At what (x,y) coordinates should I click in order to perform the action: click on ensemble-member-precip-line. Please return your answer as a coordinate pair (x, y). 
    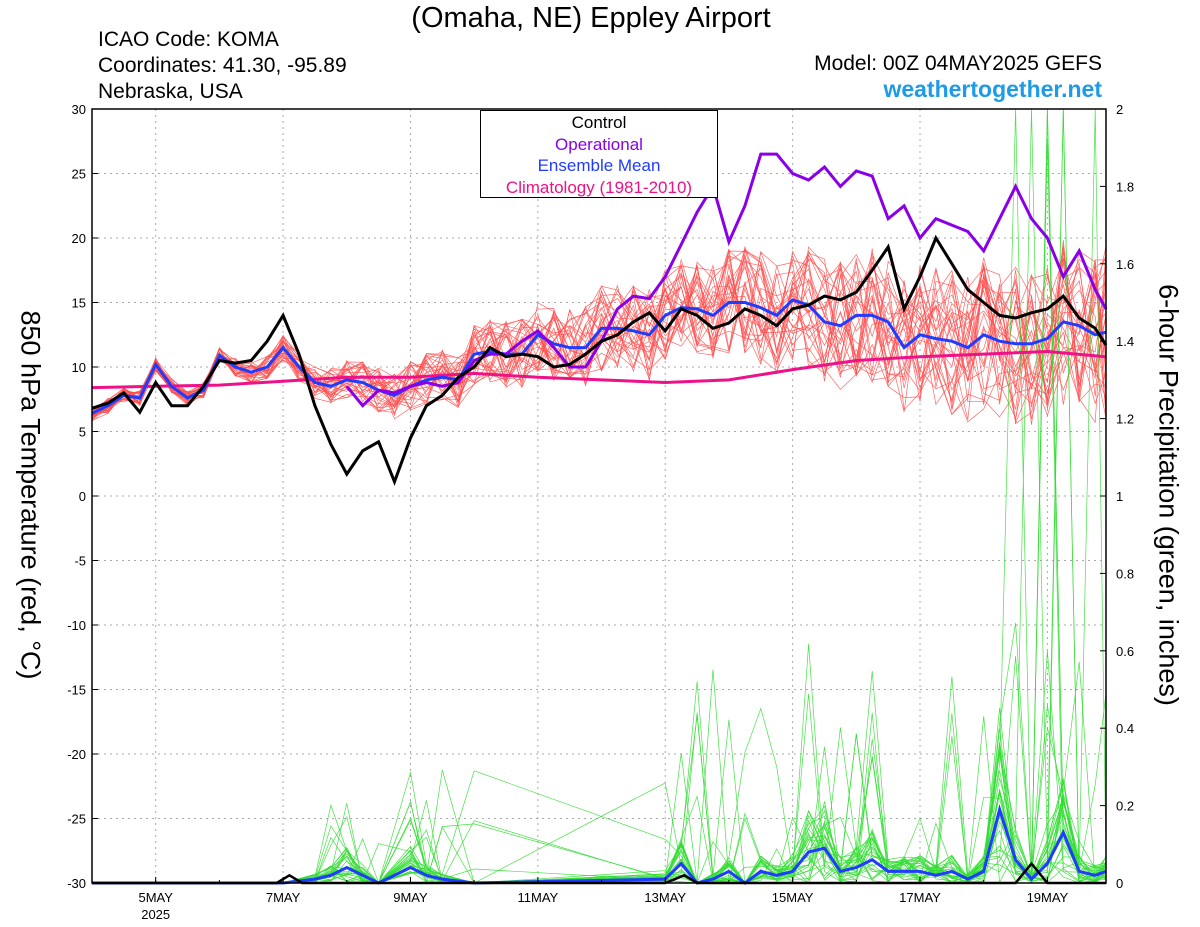
    Looking at the image, I should click on (599, 827).